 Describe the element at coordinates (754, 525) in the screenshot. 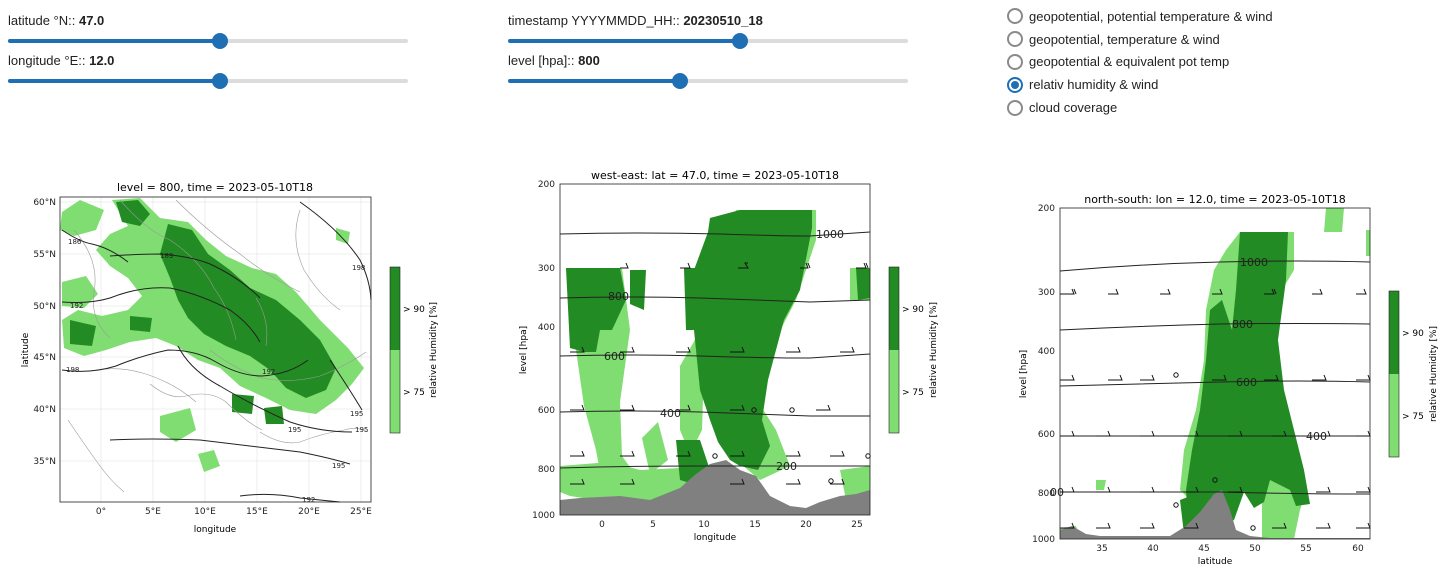

I see `x-tick-label: 15` at that location.